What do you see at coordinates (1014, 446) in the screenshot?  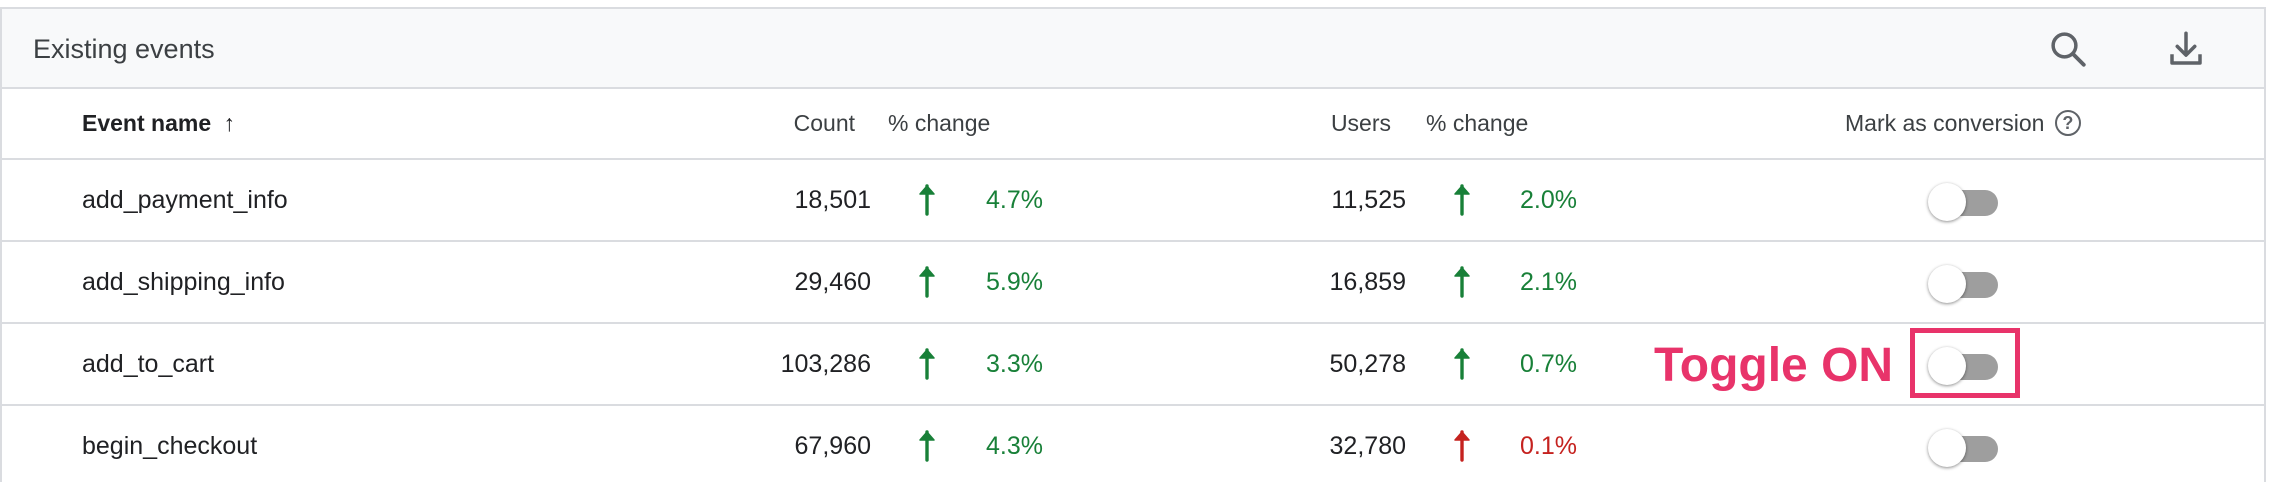 I see `count-change-cell: 4.3%` at bounding box center [1014, 446].